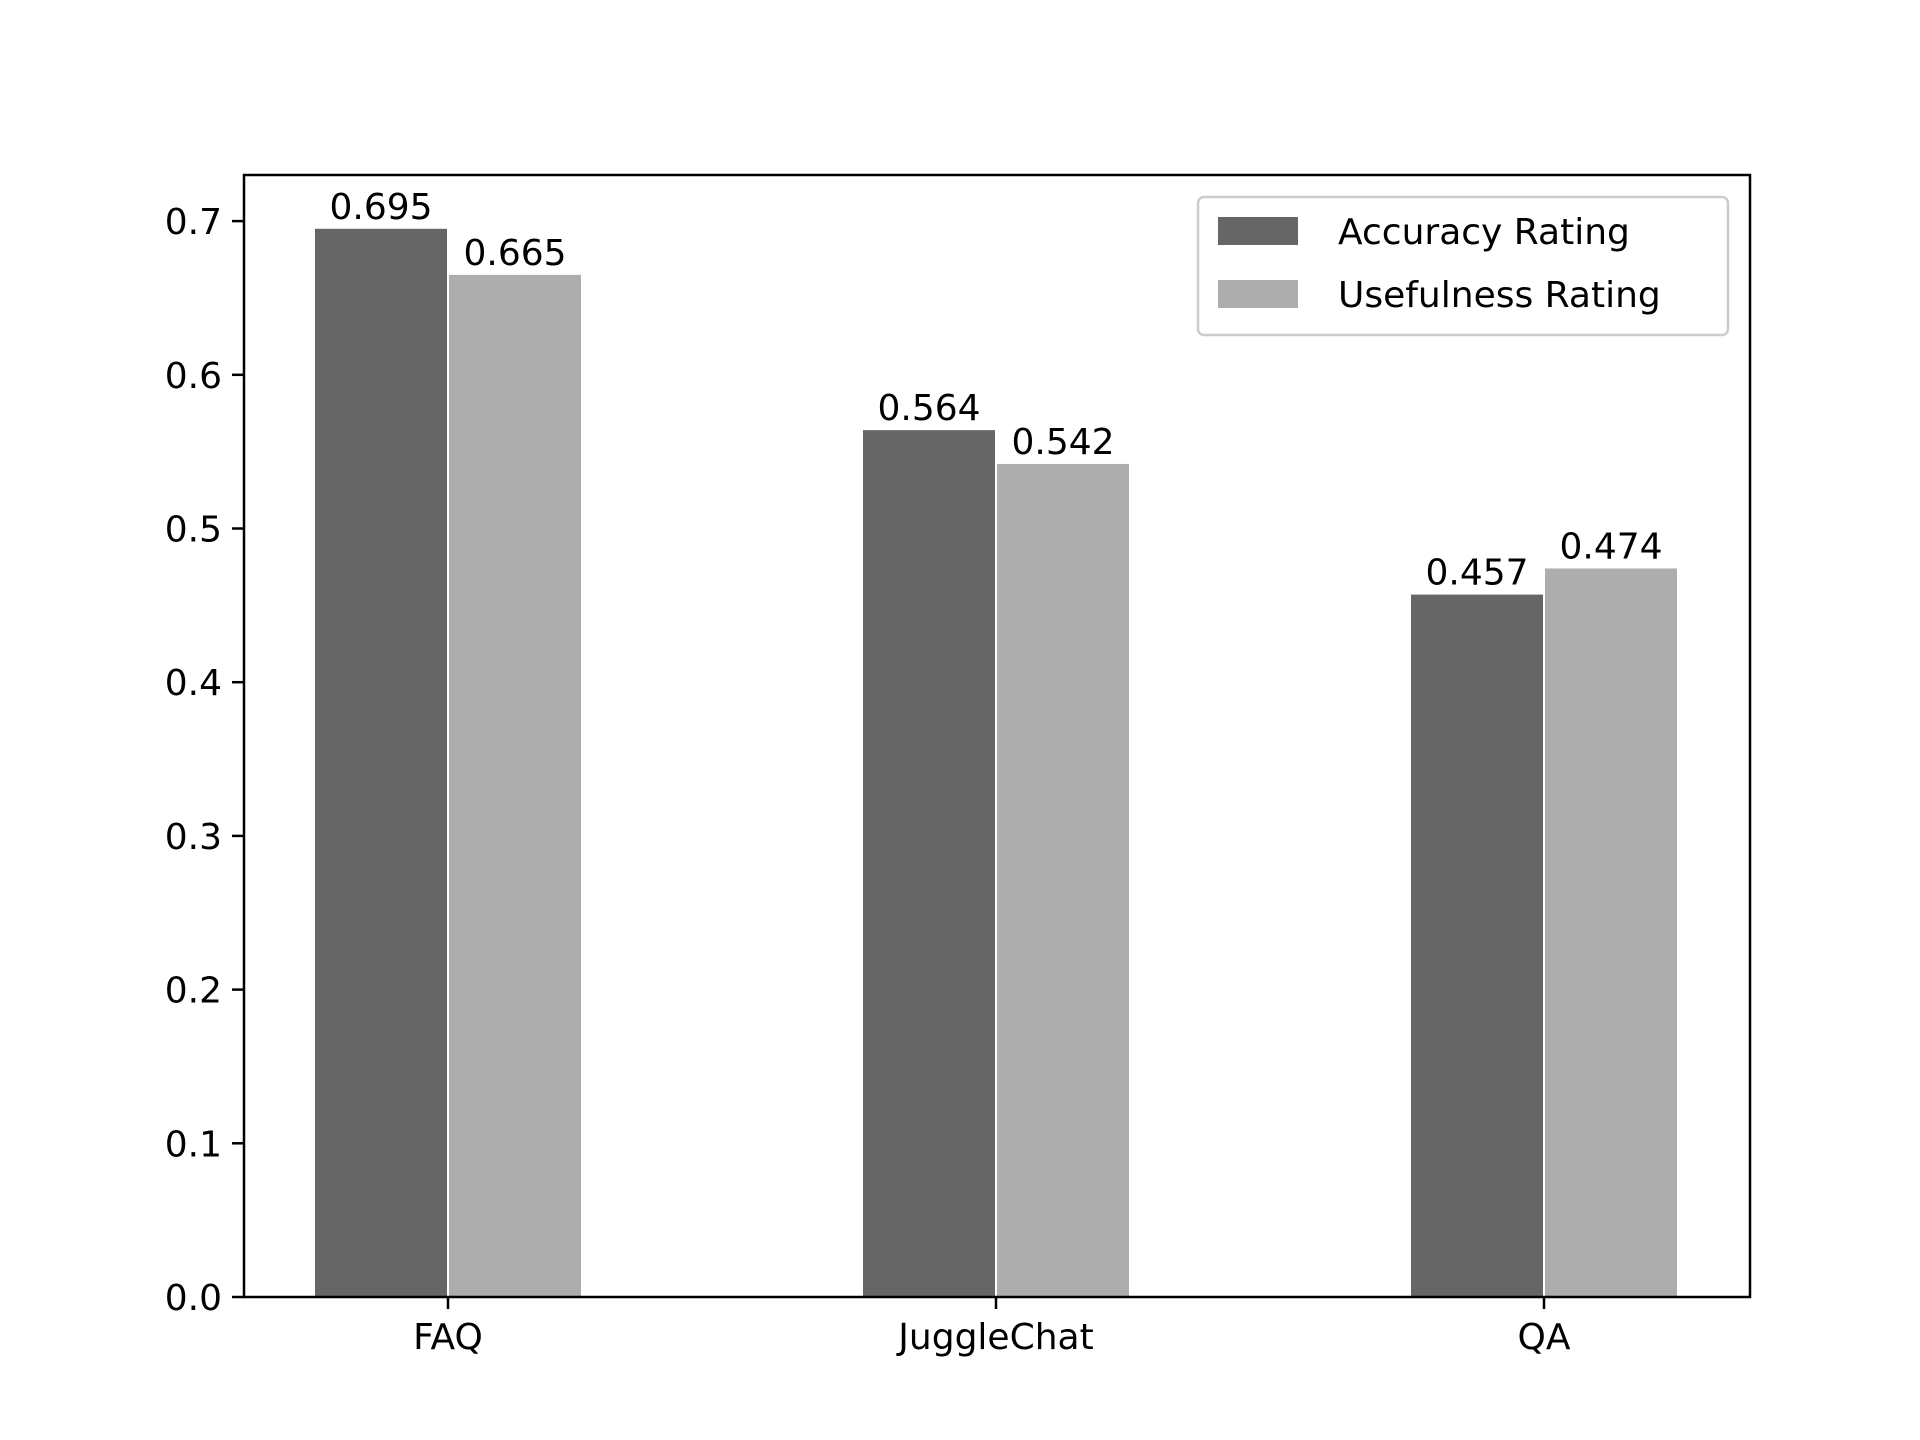  What do you see at coordinates (1610, 546) in the screenshot?
I see `data-label: 0.474` at bounding box center [1610, 546].